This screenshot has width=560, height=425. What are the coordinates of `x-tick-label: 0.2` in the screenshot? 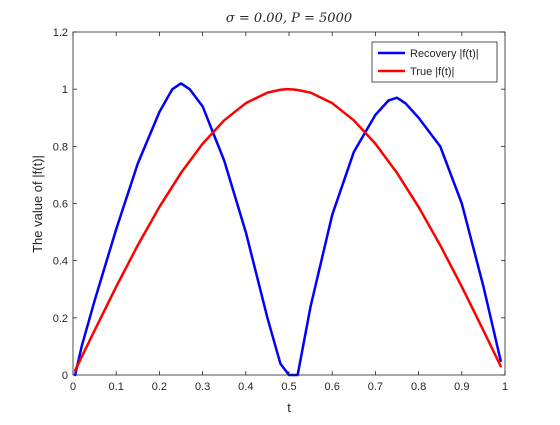 It's located at (159, 387).